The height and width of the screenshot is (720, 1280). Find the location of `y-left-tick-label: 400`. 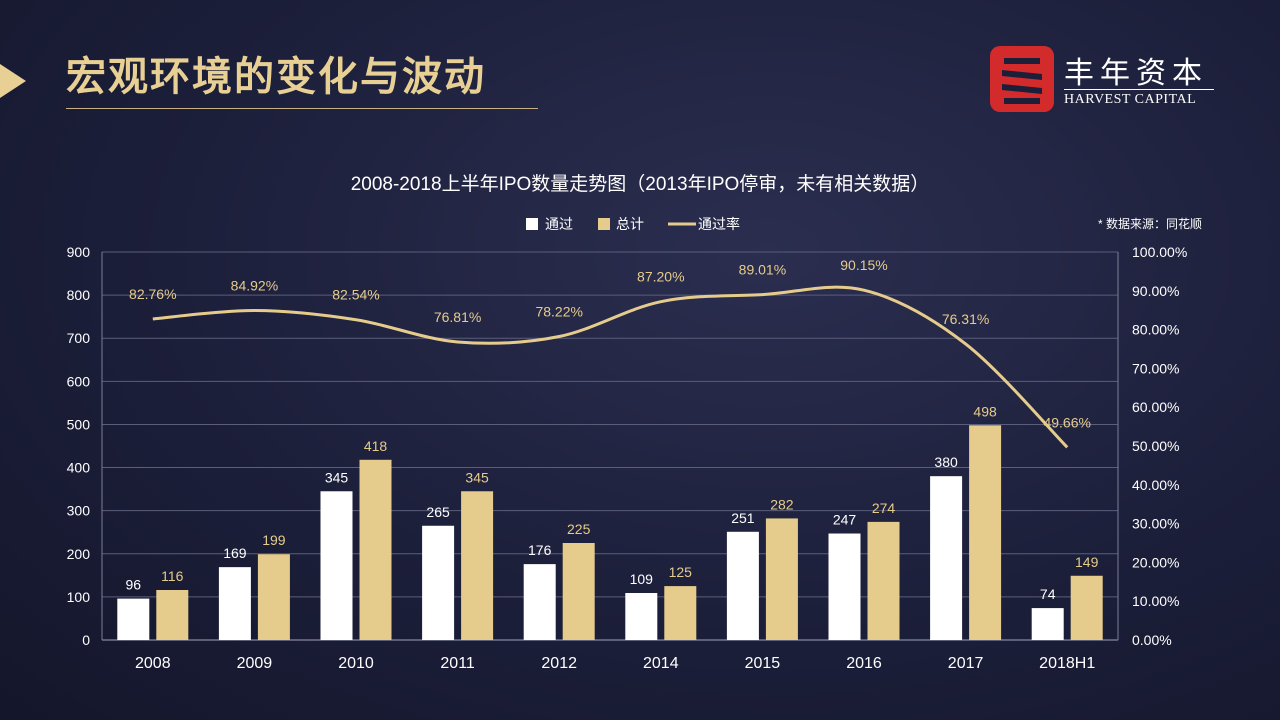

y-left-tick-label: 400 is located at coordinates (79, 468).